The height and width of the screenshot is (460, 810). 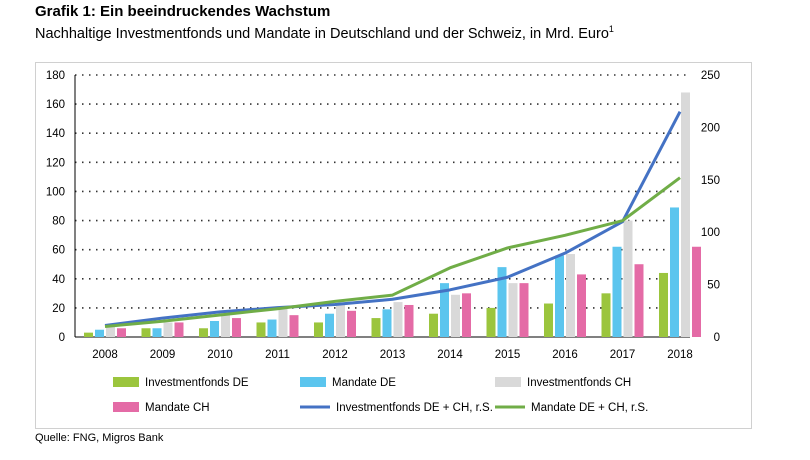 I want to click on x-tick-label: 2009, so click(x=163, y=355).